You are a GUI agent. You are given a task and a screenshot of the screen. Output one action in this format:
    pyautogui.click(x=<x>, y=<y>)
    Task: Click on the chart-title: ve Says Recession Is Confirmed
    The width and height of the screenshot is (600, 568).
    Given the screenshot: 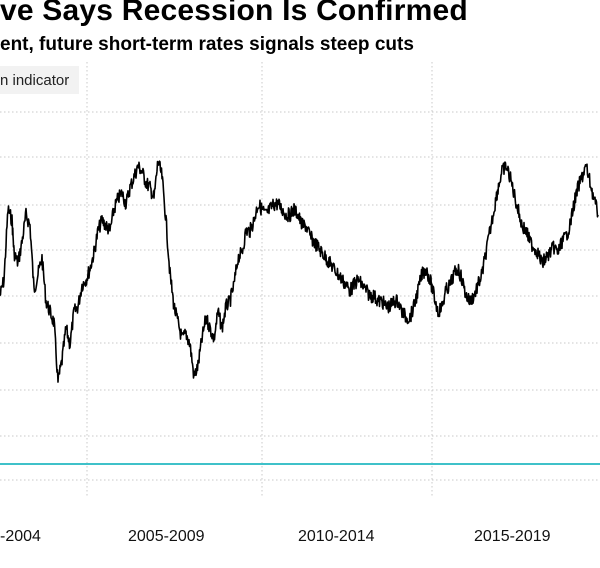 What is the action you would take?
    pyautogui.click(x=234, y=13)
    